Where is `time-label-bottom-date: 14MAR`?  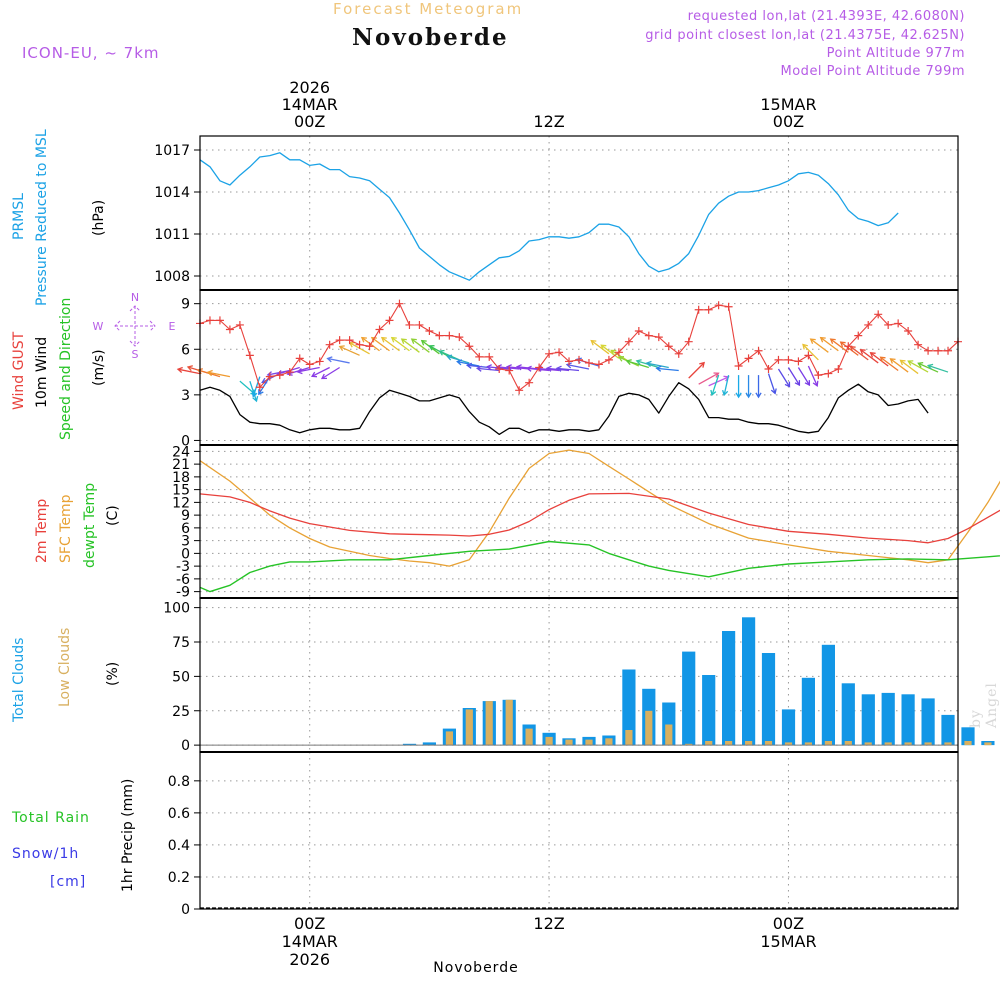
time-label-bottom-date: 14MAR is located at coordinates (310, 941).